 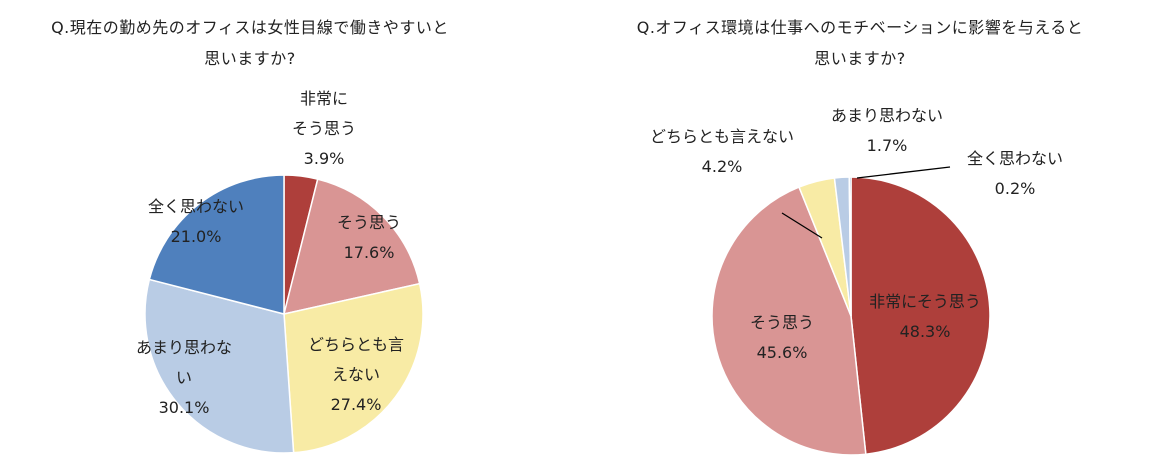 What do you see at coordinates (887, 145) in the screenshot?
I see `slice-value-label: 1.7%` at bounding box center [887, 145].